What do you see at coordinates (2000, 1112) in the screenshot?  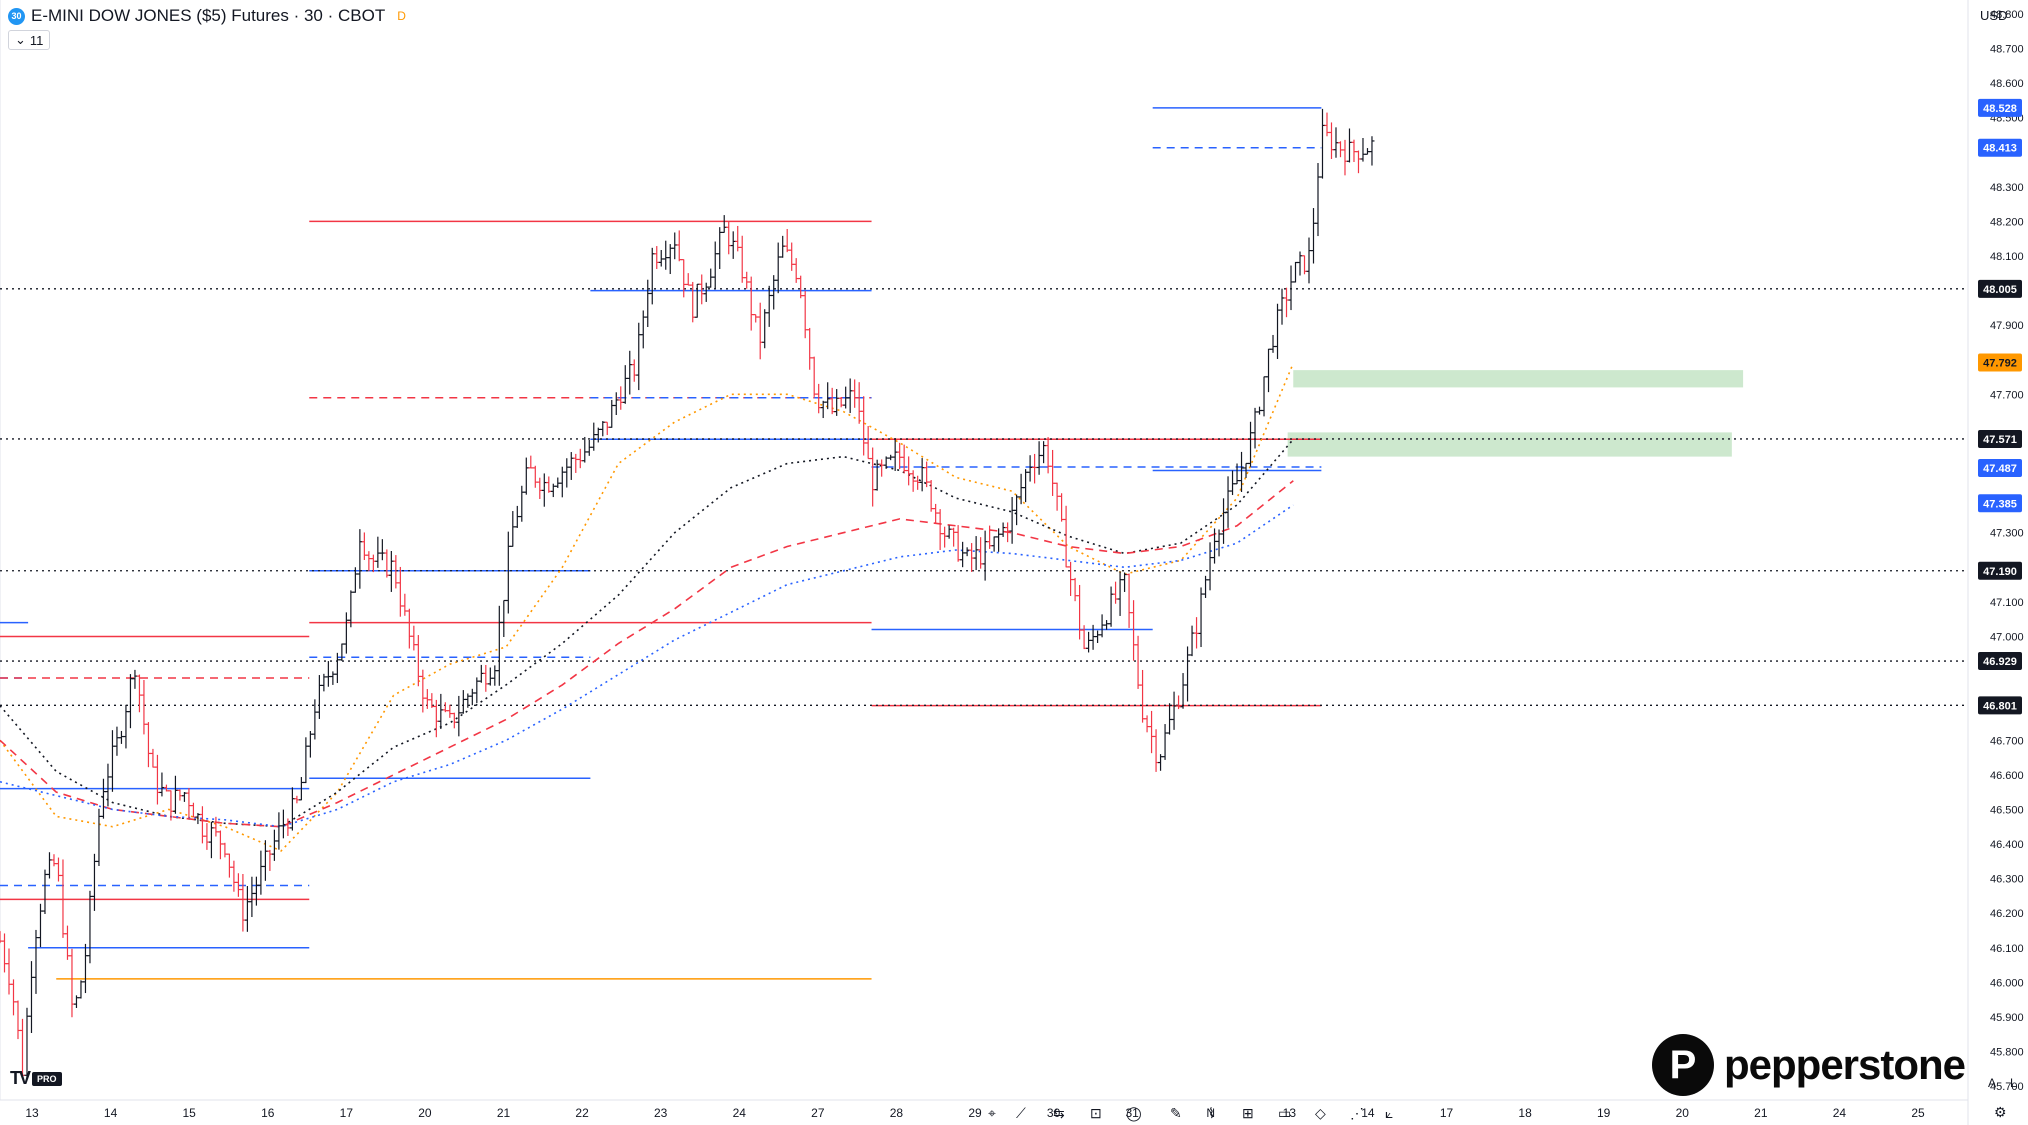 I see `settings-gear-icon: ⚙` at bounding box center [2000, 1112].